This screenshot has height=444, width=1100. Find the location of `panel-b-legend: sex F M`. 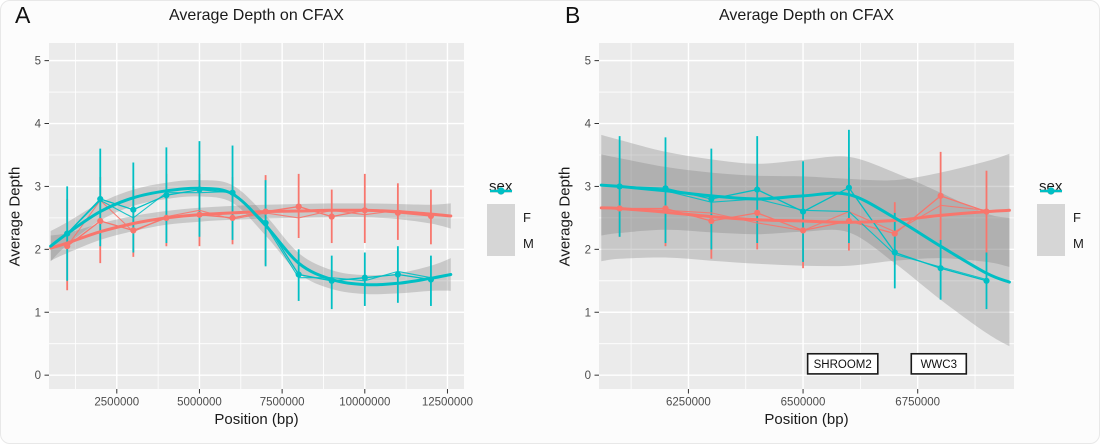

panel-b-legend: sex F M is located at coordinates (1068, 217).